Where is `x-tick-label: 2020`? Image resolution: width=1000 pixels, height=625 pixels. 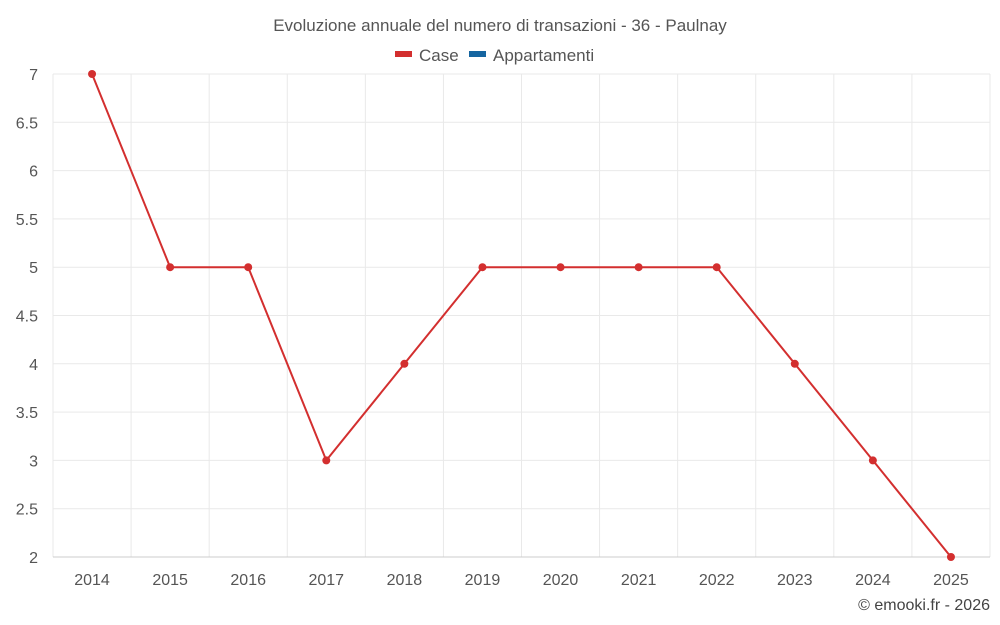 x-tick-label: 2020 is located at coordinates (561, 580).